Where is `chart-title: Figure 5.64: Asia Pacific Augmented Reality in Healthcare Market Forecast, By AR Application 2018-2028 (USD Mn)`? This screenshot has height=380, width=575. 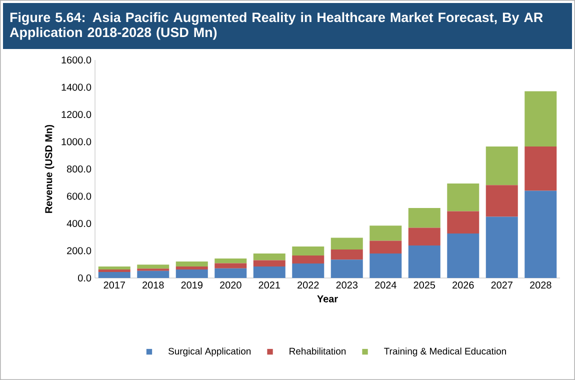 chart-title: Figure 5.64: Asia Pacific Augmented Reality in Healthcare Market Forecast, By AR Application 2018-2028 (USD Mn) is located at coordinates (276, 26).